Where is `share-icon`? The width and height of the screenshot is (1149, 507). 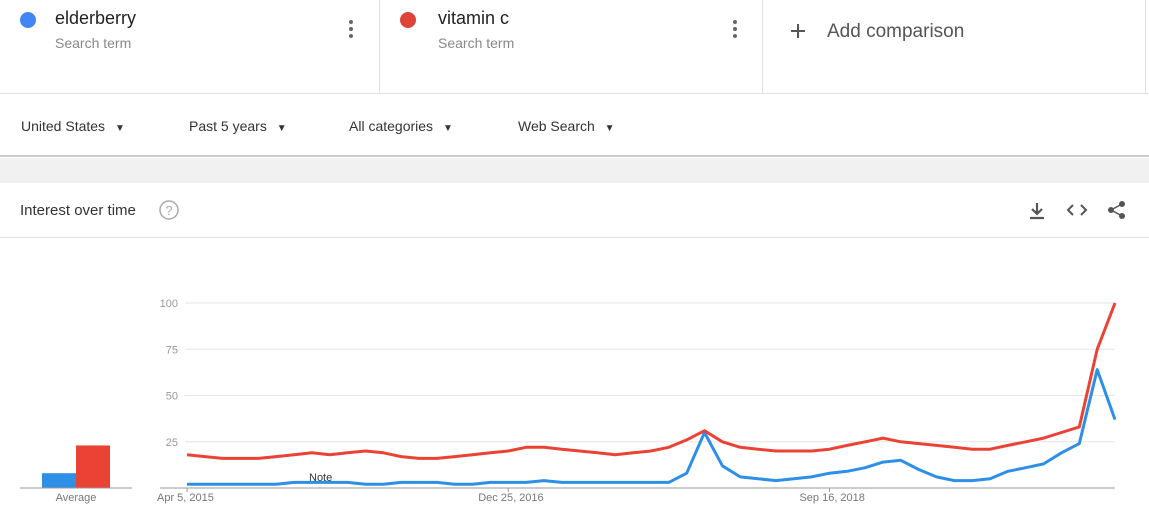
share-icon is located at coordinates (1117, 210).